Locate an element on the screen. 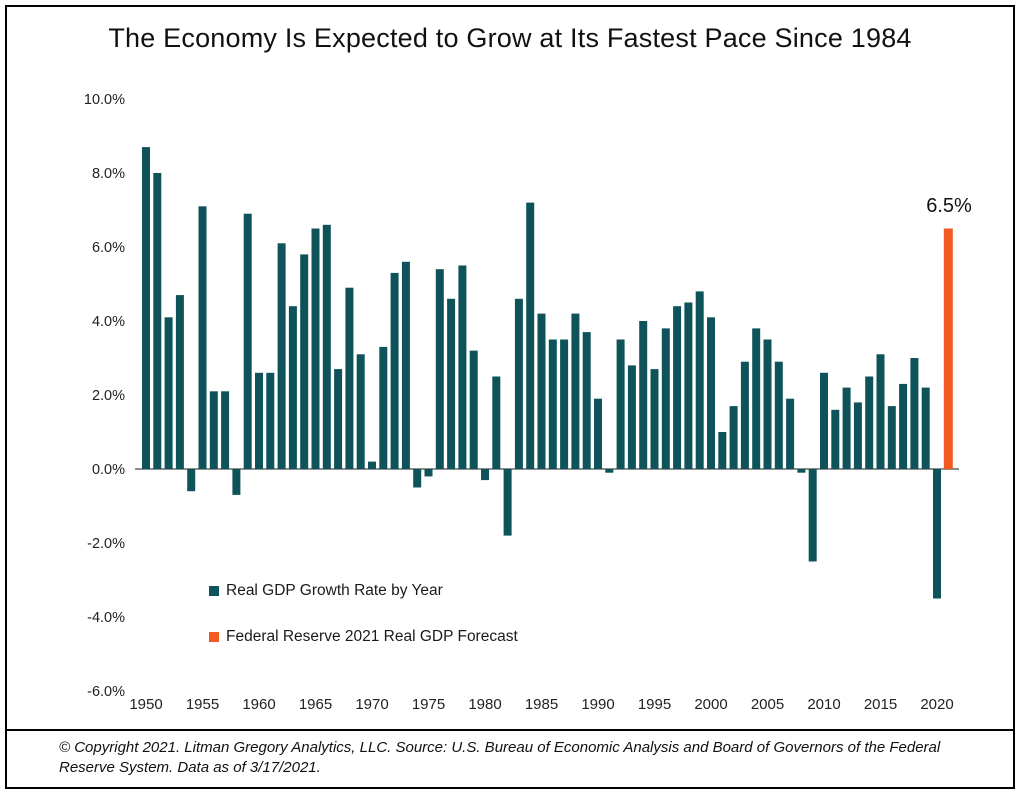 This screenshot has height=794, width=1020. bar-2016 is located at coordinates (891, 437).